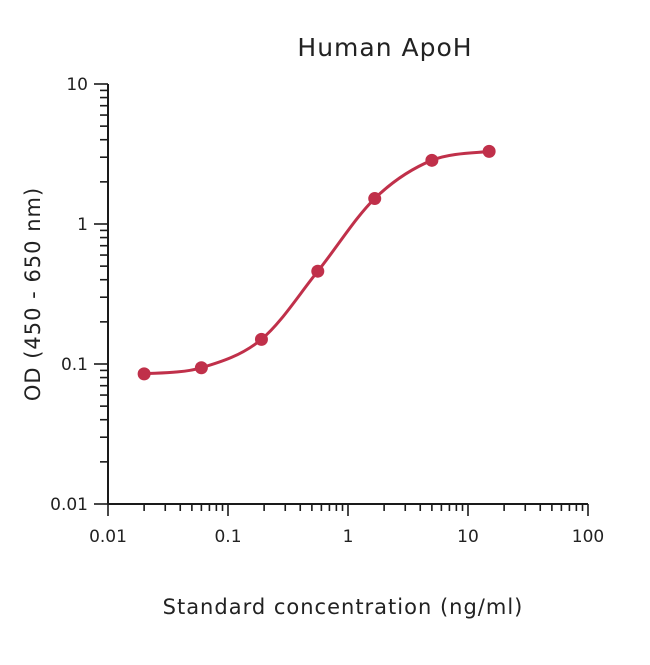 Image resolution: width=650 pixels, height=665 pixels. What do you see at coordinates (82, 225) in the screenshot?
I see `y-tick-label: 1` at bounding box center [82, 225].